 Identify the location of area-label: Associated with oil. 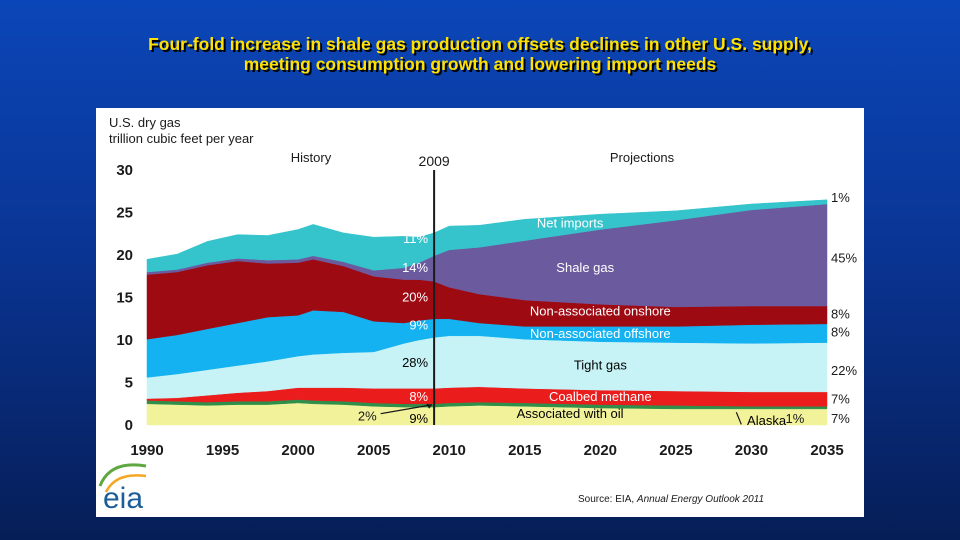
(570, 413).